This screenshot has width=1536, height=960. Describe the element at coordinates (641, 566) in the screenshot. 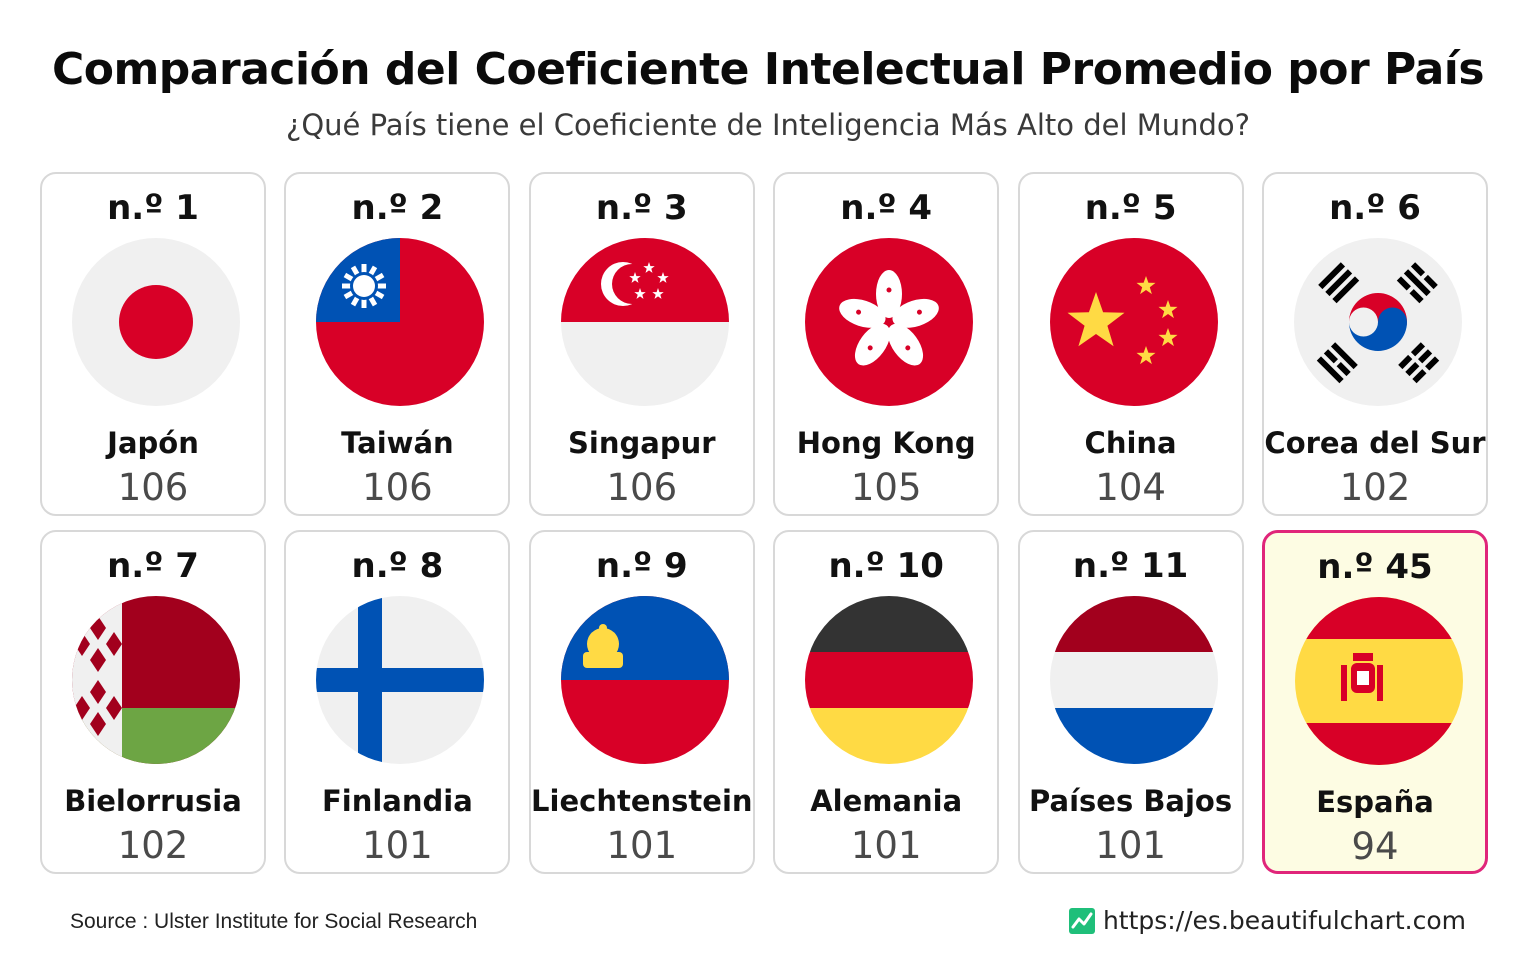

I see `rank-label: n.º 9` at that location.